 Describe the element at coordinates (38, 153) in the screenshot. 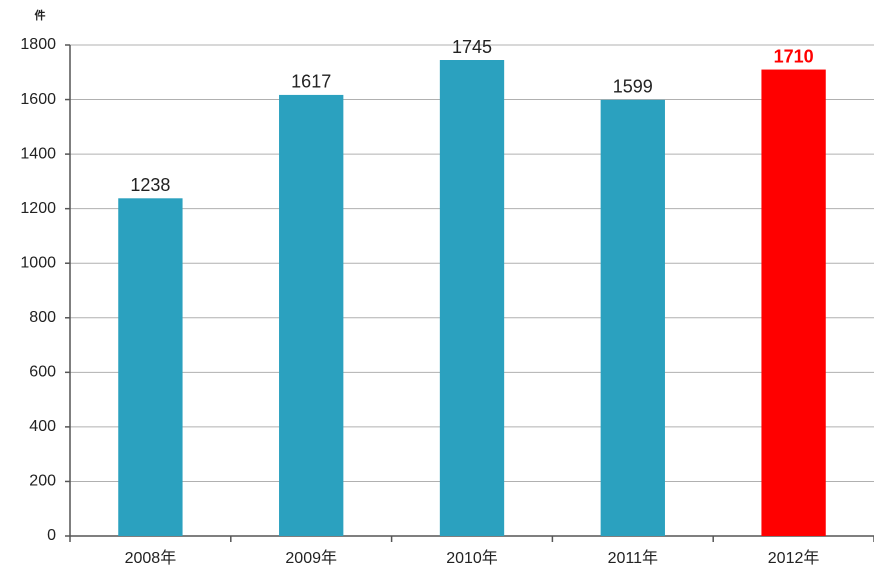

I see `y-tick-label: 1400` at that location.